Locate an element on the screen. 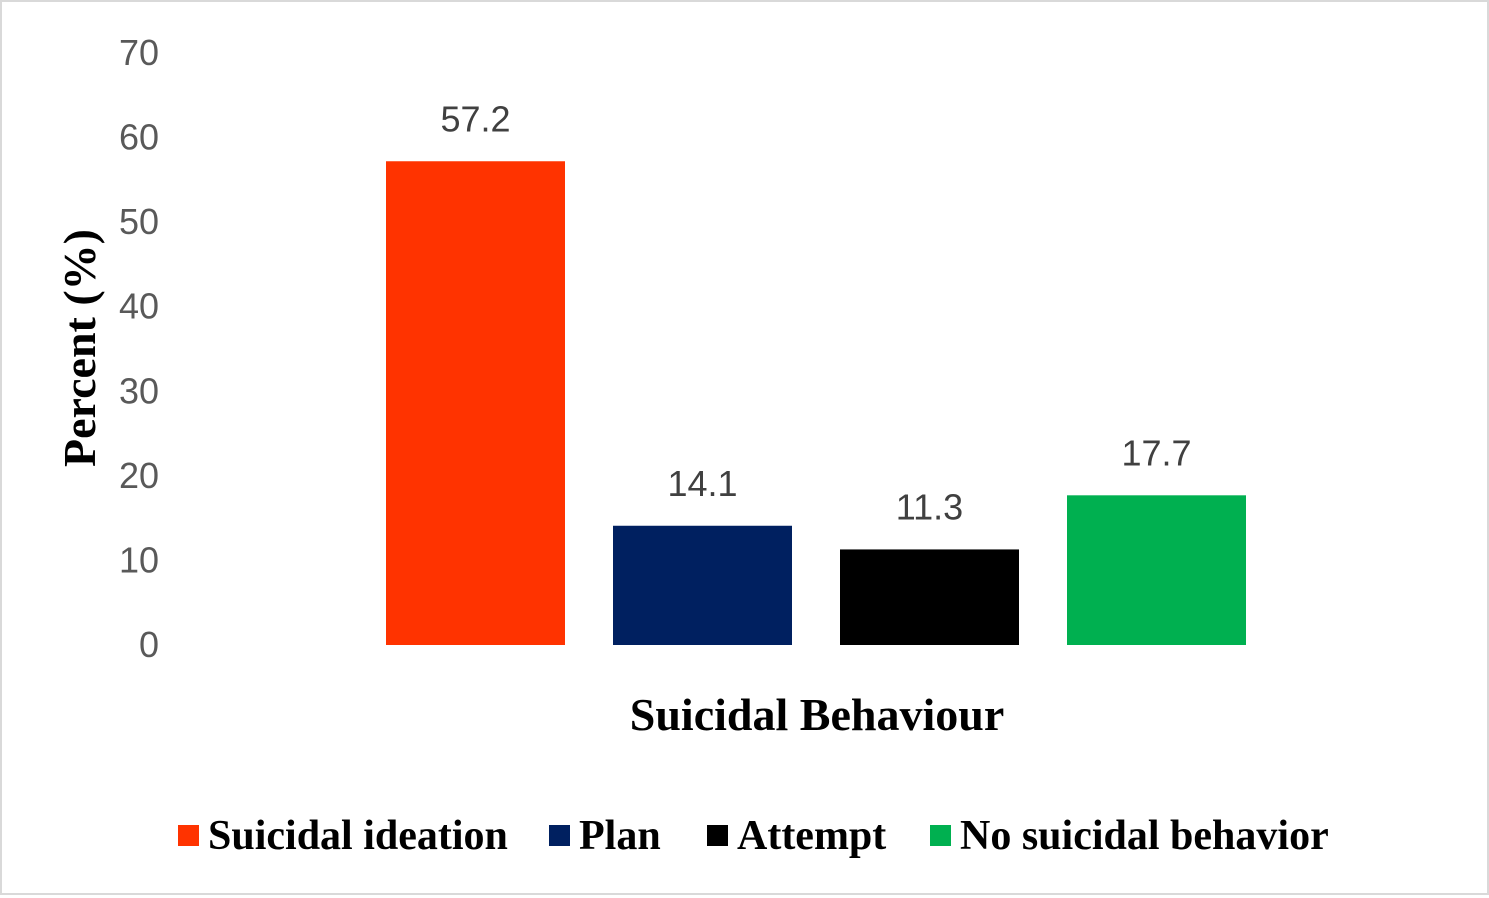  data-label: 57.2 is located at coordinates (475, 118).